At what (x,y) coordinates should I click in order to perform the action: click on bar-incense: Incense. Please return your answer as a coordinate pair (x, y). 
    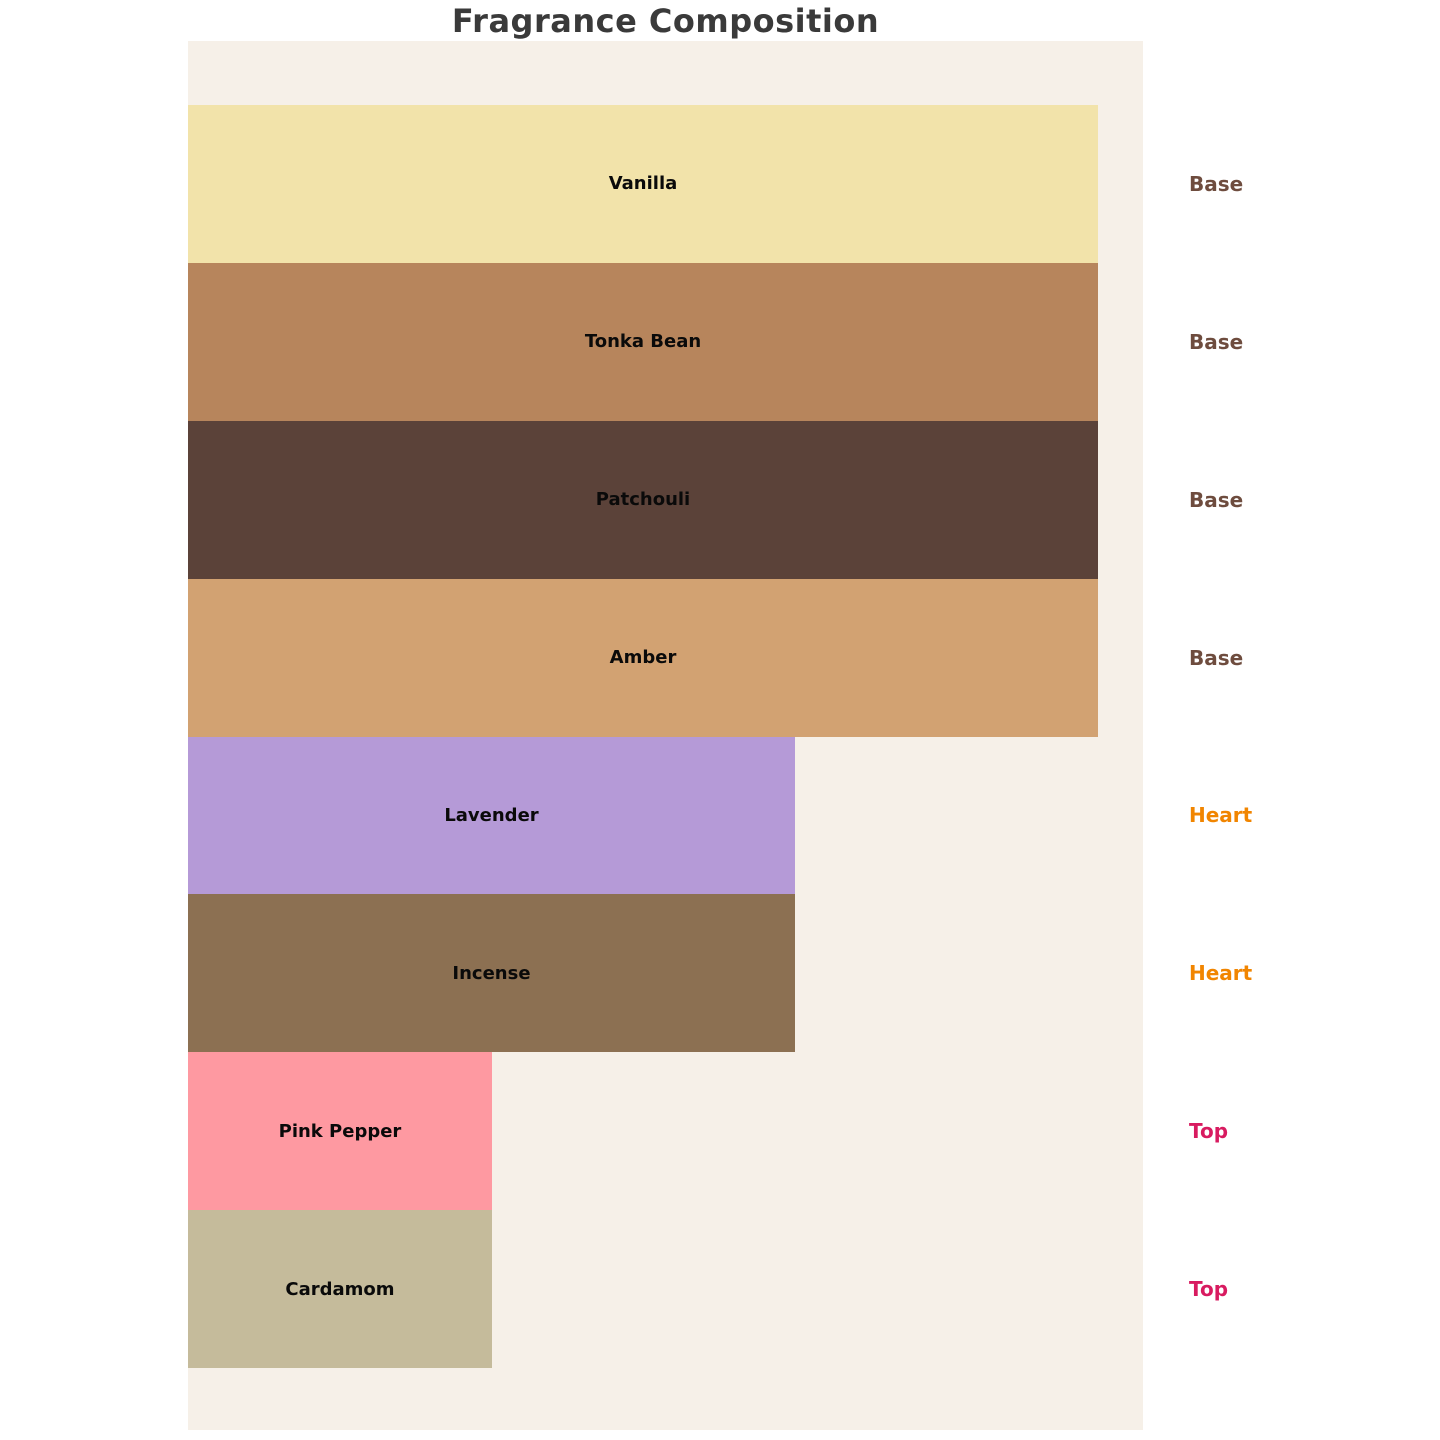
    Looking at the image, I should click on (491, 973).